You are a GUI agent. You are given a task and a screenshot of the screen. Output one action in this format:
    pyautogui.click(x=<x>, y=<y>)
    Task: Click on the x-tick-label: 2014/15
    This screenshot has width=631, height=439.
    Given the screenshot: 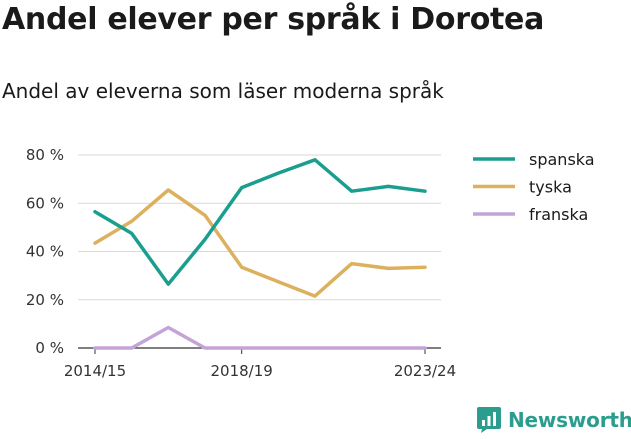 What is the action you would take?
    pyautogui.click(x=95, y=371)
    